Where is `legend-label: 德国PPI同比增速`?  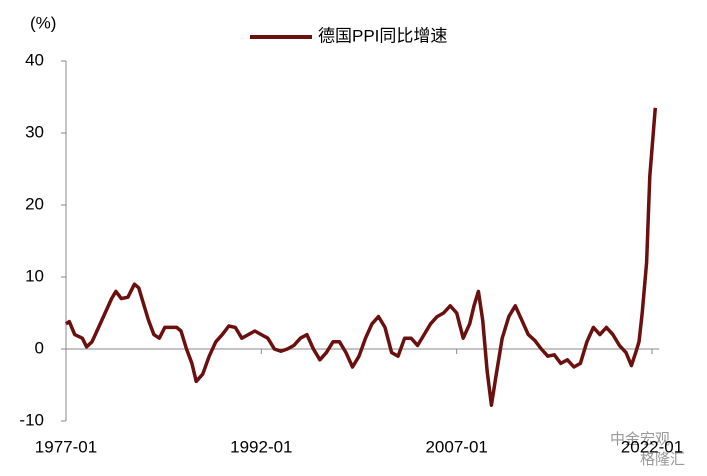 legend-label: 德国PPI同比增速 is located at coordinates (382, 35).